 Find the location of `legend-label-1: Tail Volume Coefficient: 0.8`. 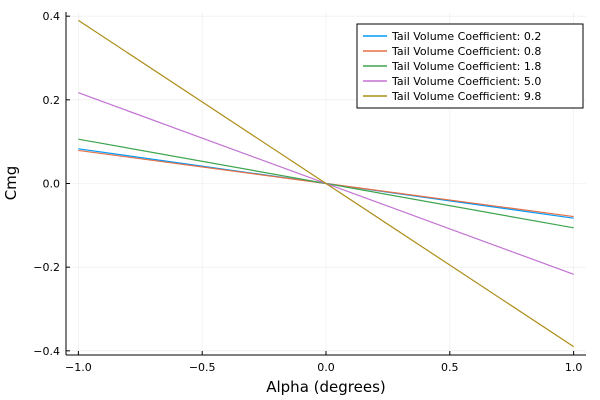

legend-label-1: Tail Volume Coefficient: 0.8 is located at coordinates (466, 51).